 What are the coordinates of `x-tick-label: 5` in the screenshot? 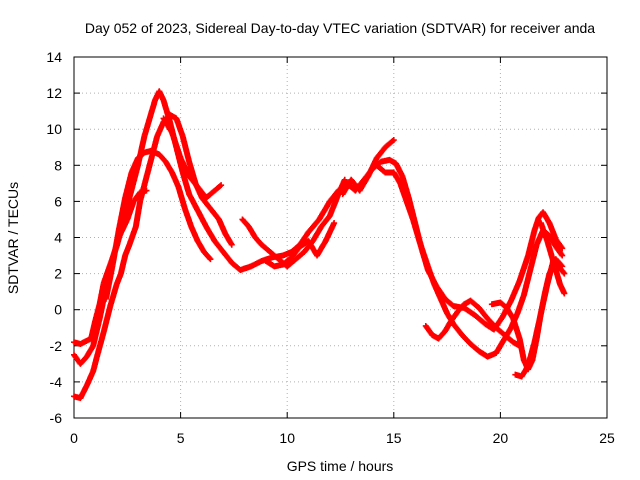 It's located at (181, 438).